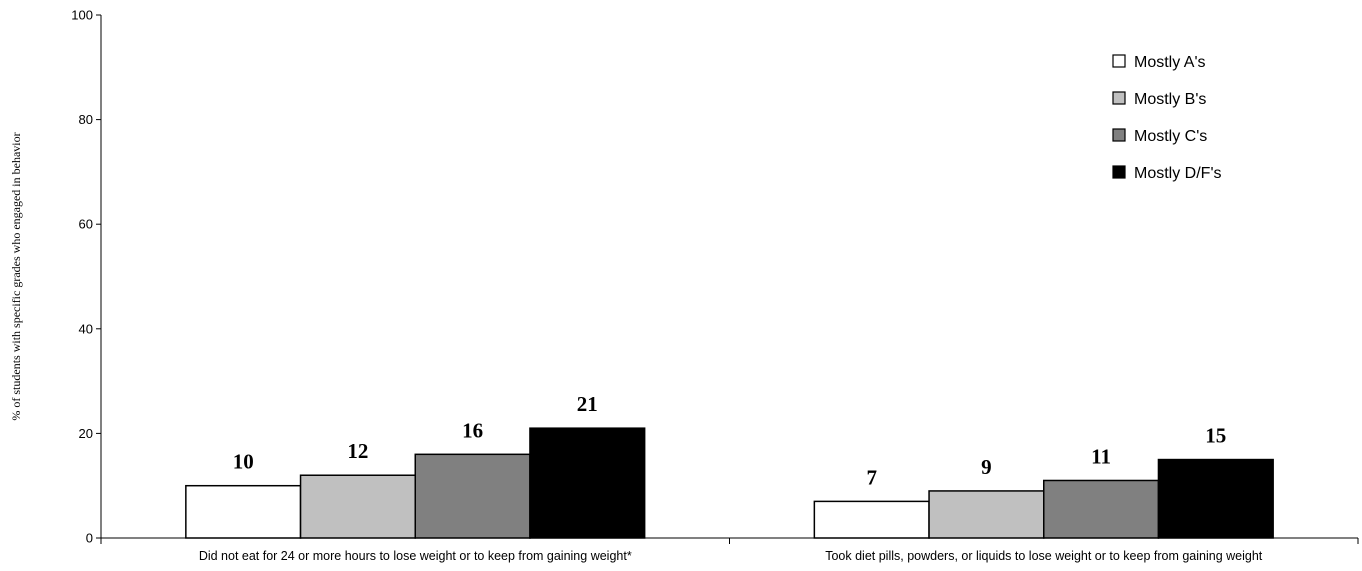 Image resolution: width=1362 pixels, height=571 pixels. What do you see at coordinates (472, 430) in the screenshot?
I see `data-label: 16` at bounding box center [472, 430].